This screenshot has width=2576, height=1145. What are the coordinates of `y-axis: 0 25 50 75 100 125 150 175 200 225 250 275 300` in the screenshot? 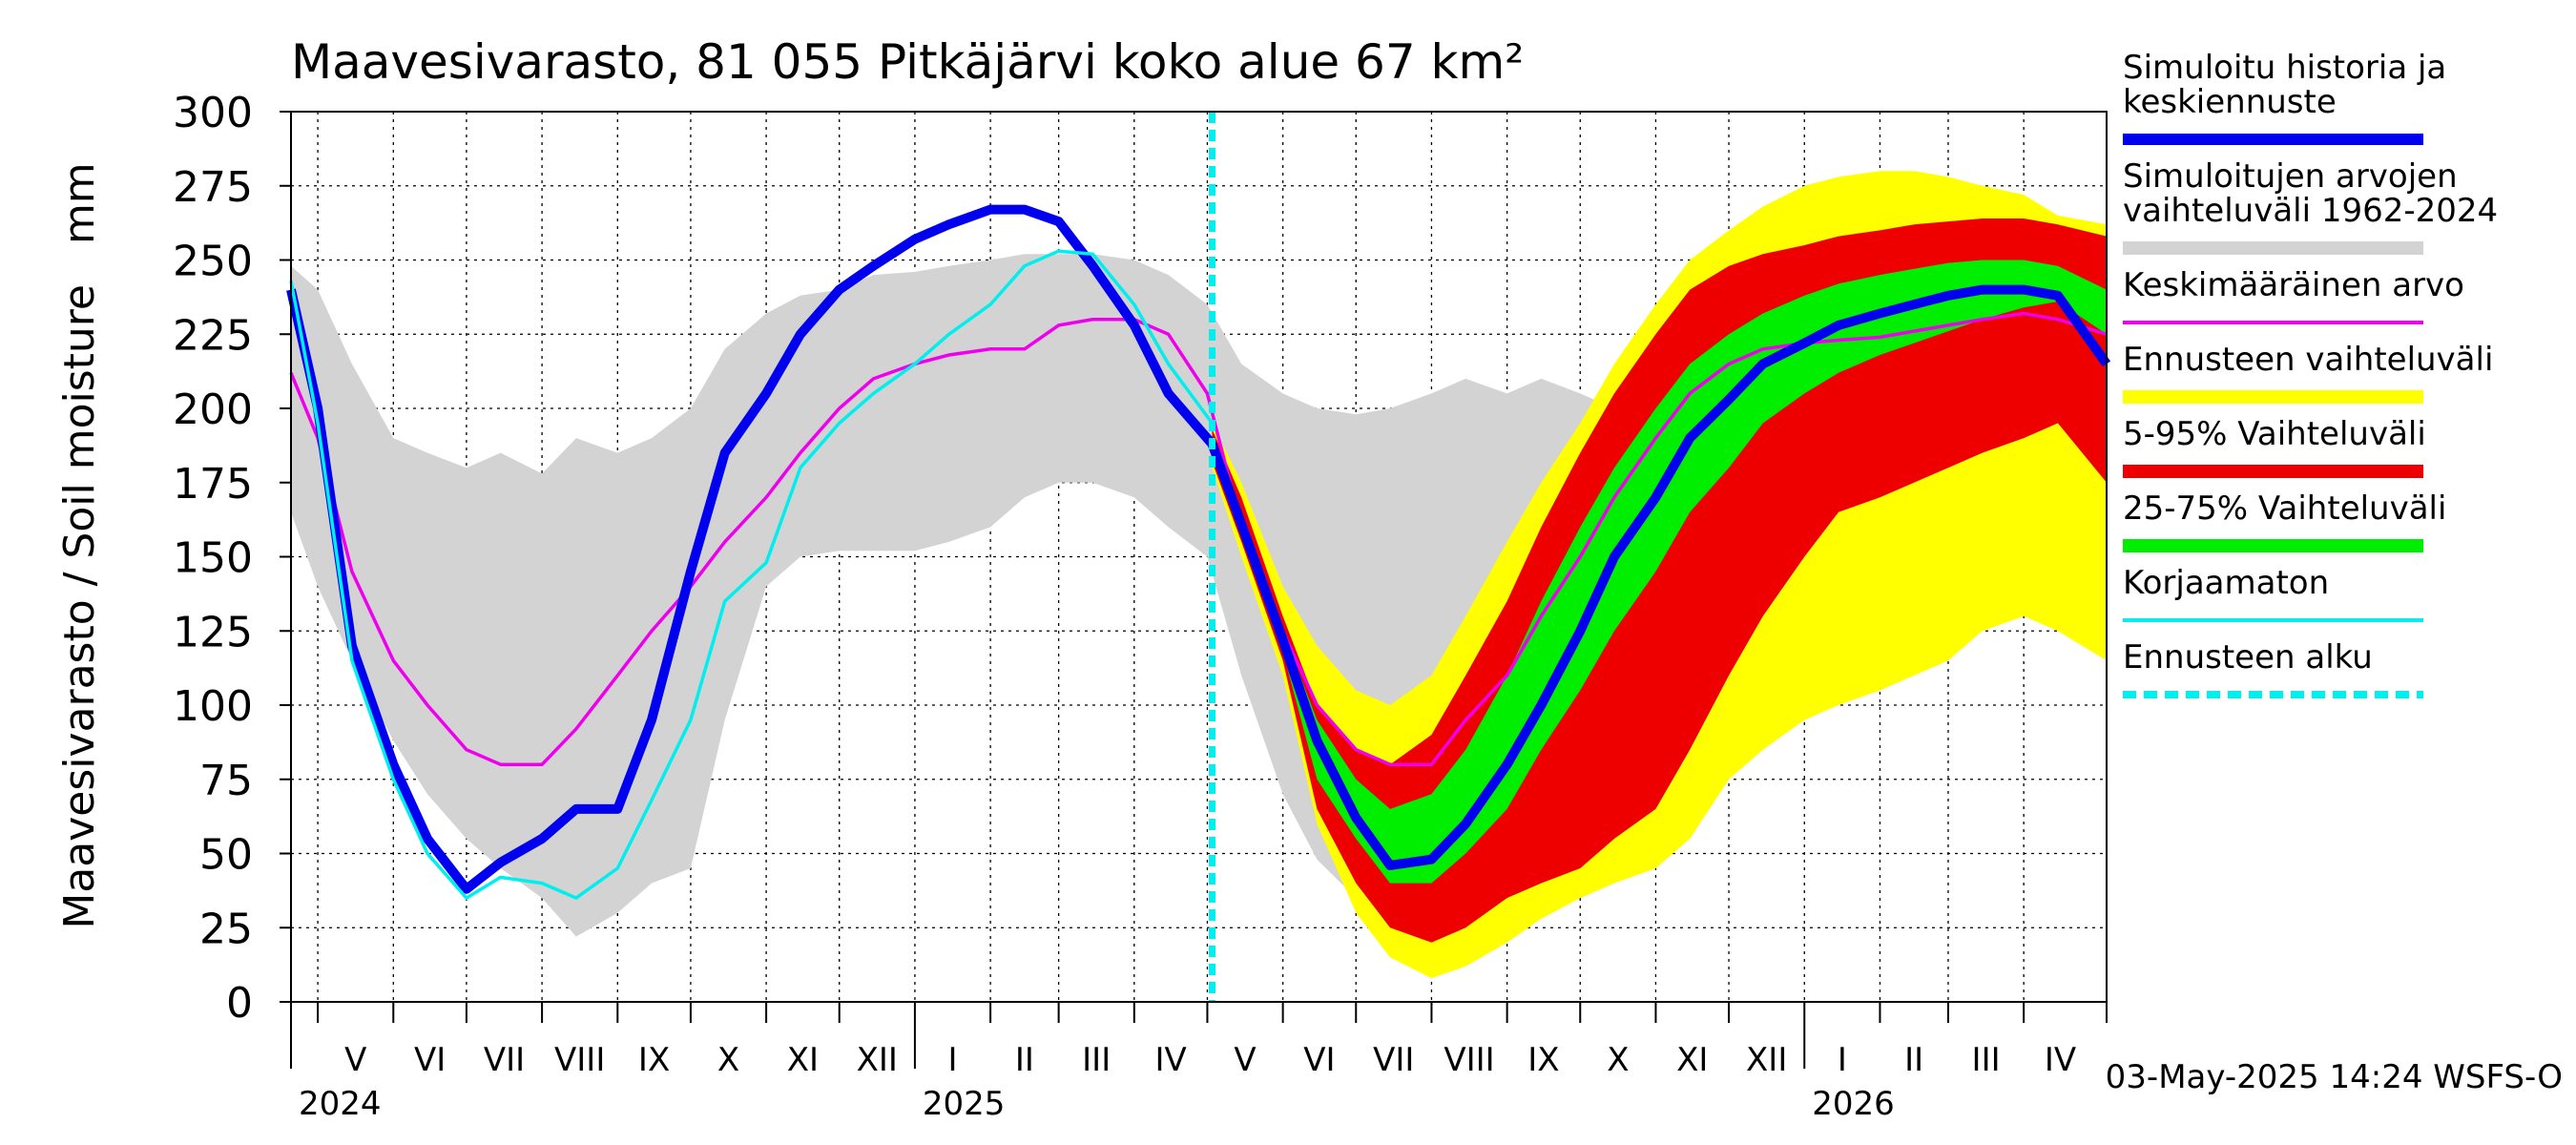 It's located at (232, 559).